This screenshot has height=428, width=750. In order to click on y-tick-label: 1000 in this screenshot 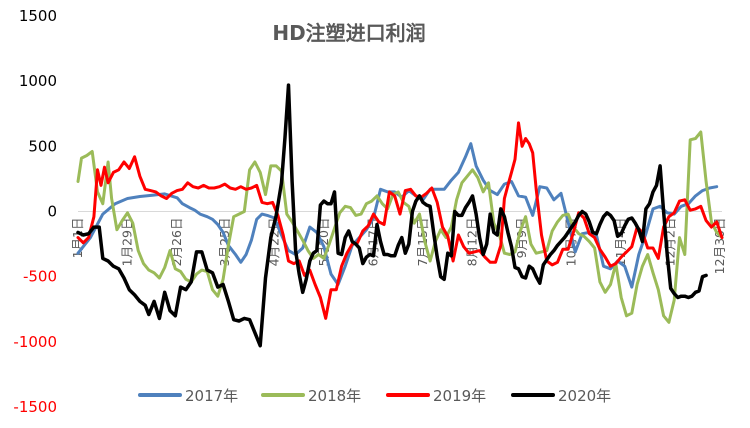, I will do `click(38, 81)`.